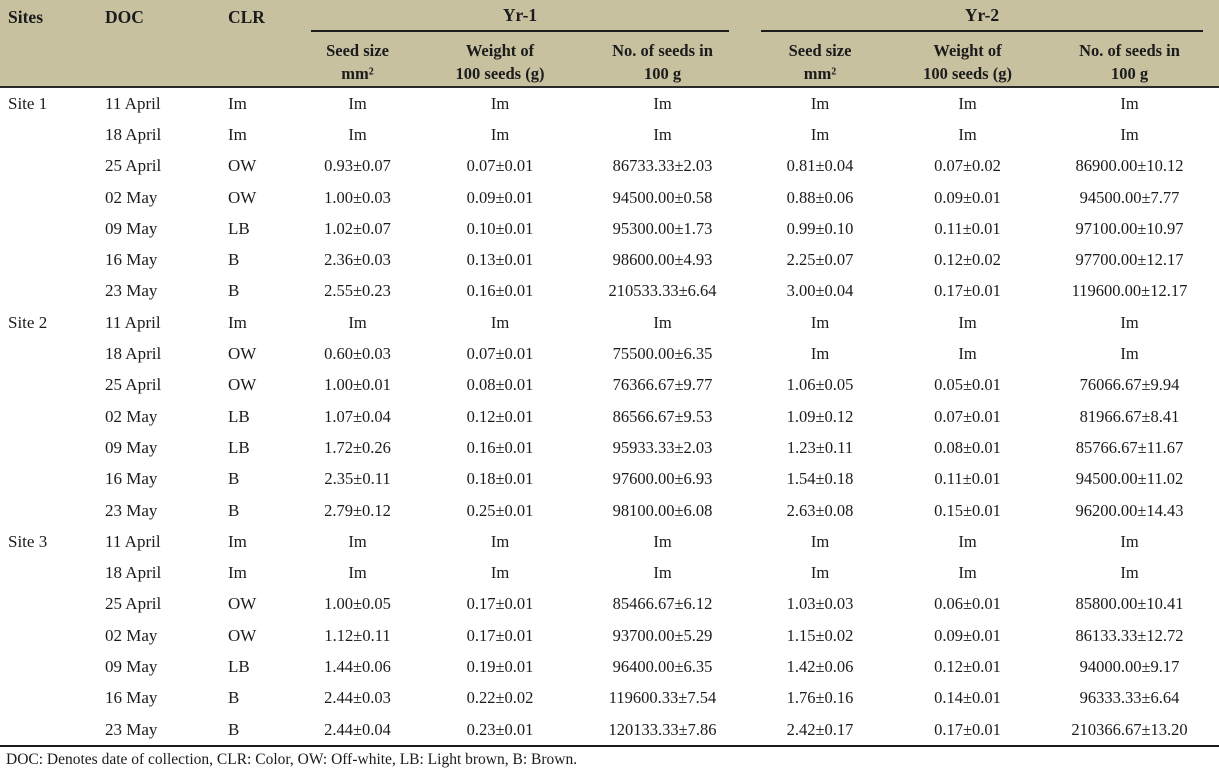  Describe the element at coordinates (967, 260) in the screenshot. I see `yr2-weight-cell: 0.12±0.02` at that location.